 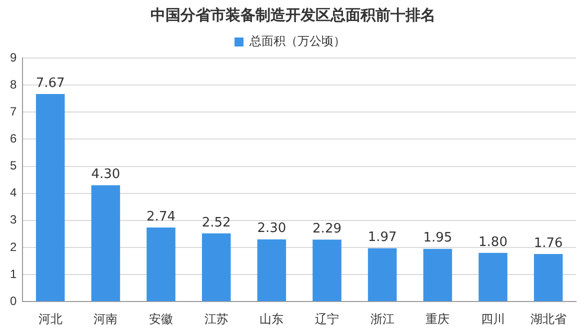 What do you see at coordinates (50, 83) in the screenshot?
I see `data-label: 7.67` at bounding box center [50, 83].